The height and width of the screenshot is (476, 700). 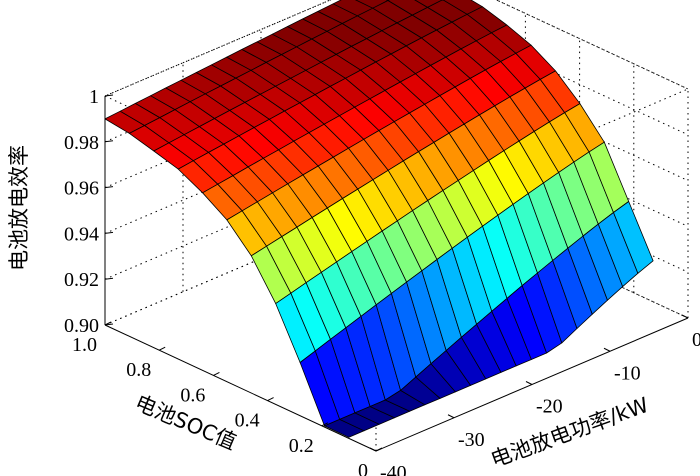 What do you see at coordinates (138, 370) in the screenshot?
I see `x-tick-label-4: 0.8` at bounding box center [138, 370].